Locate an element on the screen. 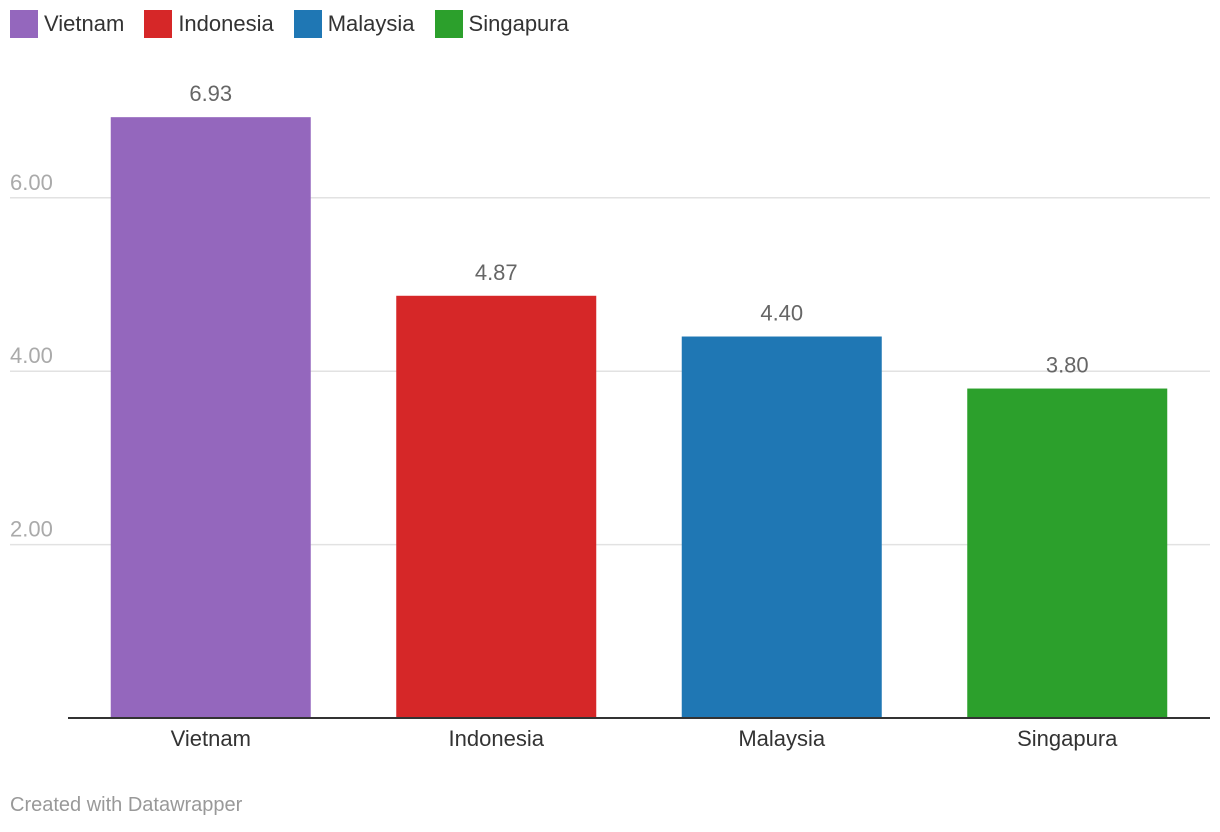 The height and width of the screenshot is (832, 1220). bar-vietnam is located at coordinates (210, 417).